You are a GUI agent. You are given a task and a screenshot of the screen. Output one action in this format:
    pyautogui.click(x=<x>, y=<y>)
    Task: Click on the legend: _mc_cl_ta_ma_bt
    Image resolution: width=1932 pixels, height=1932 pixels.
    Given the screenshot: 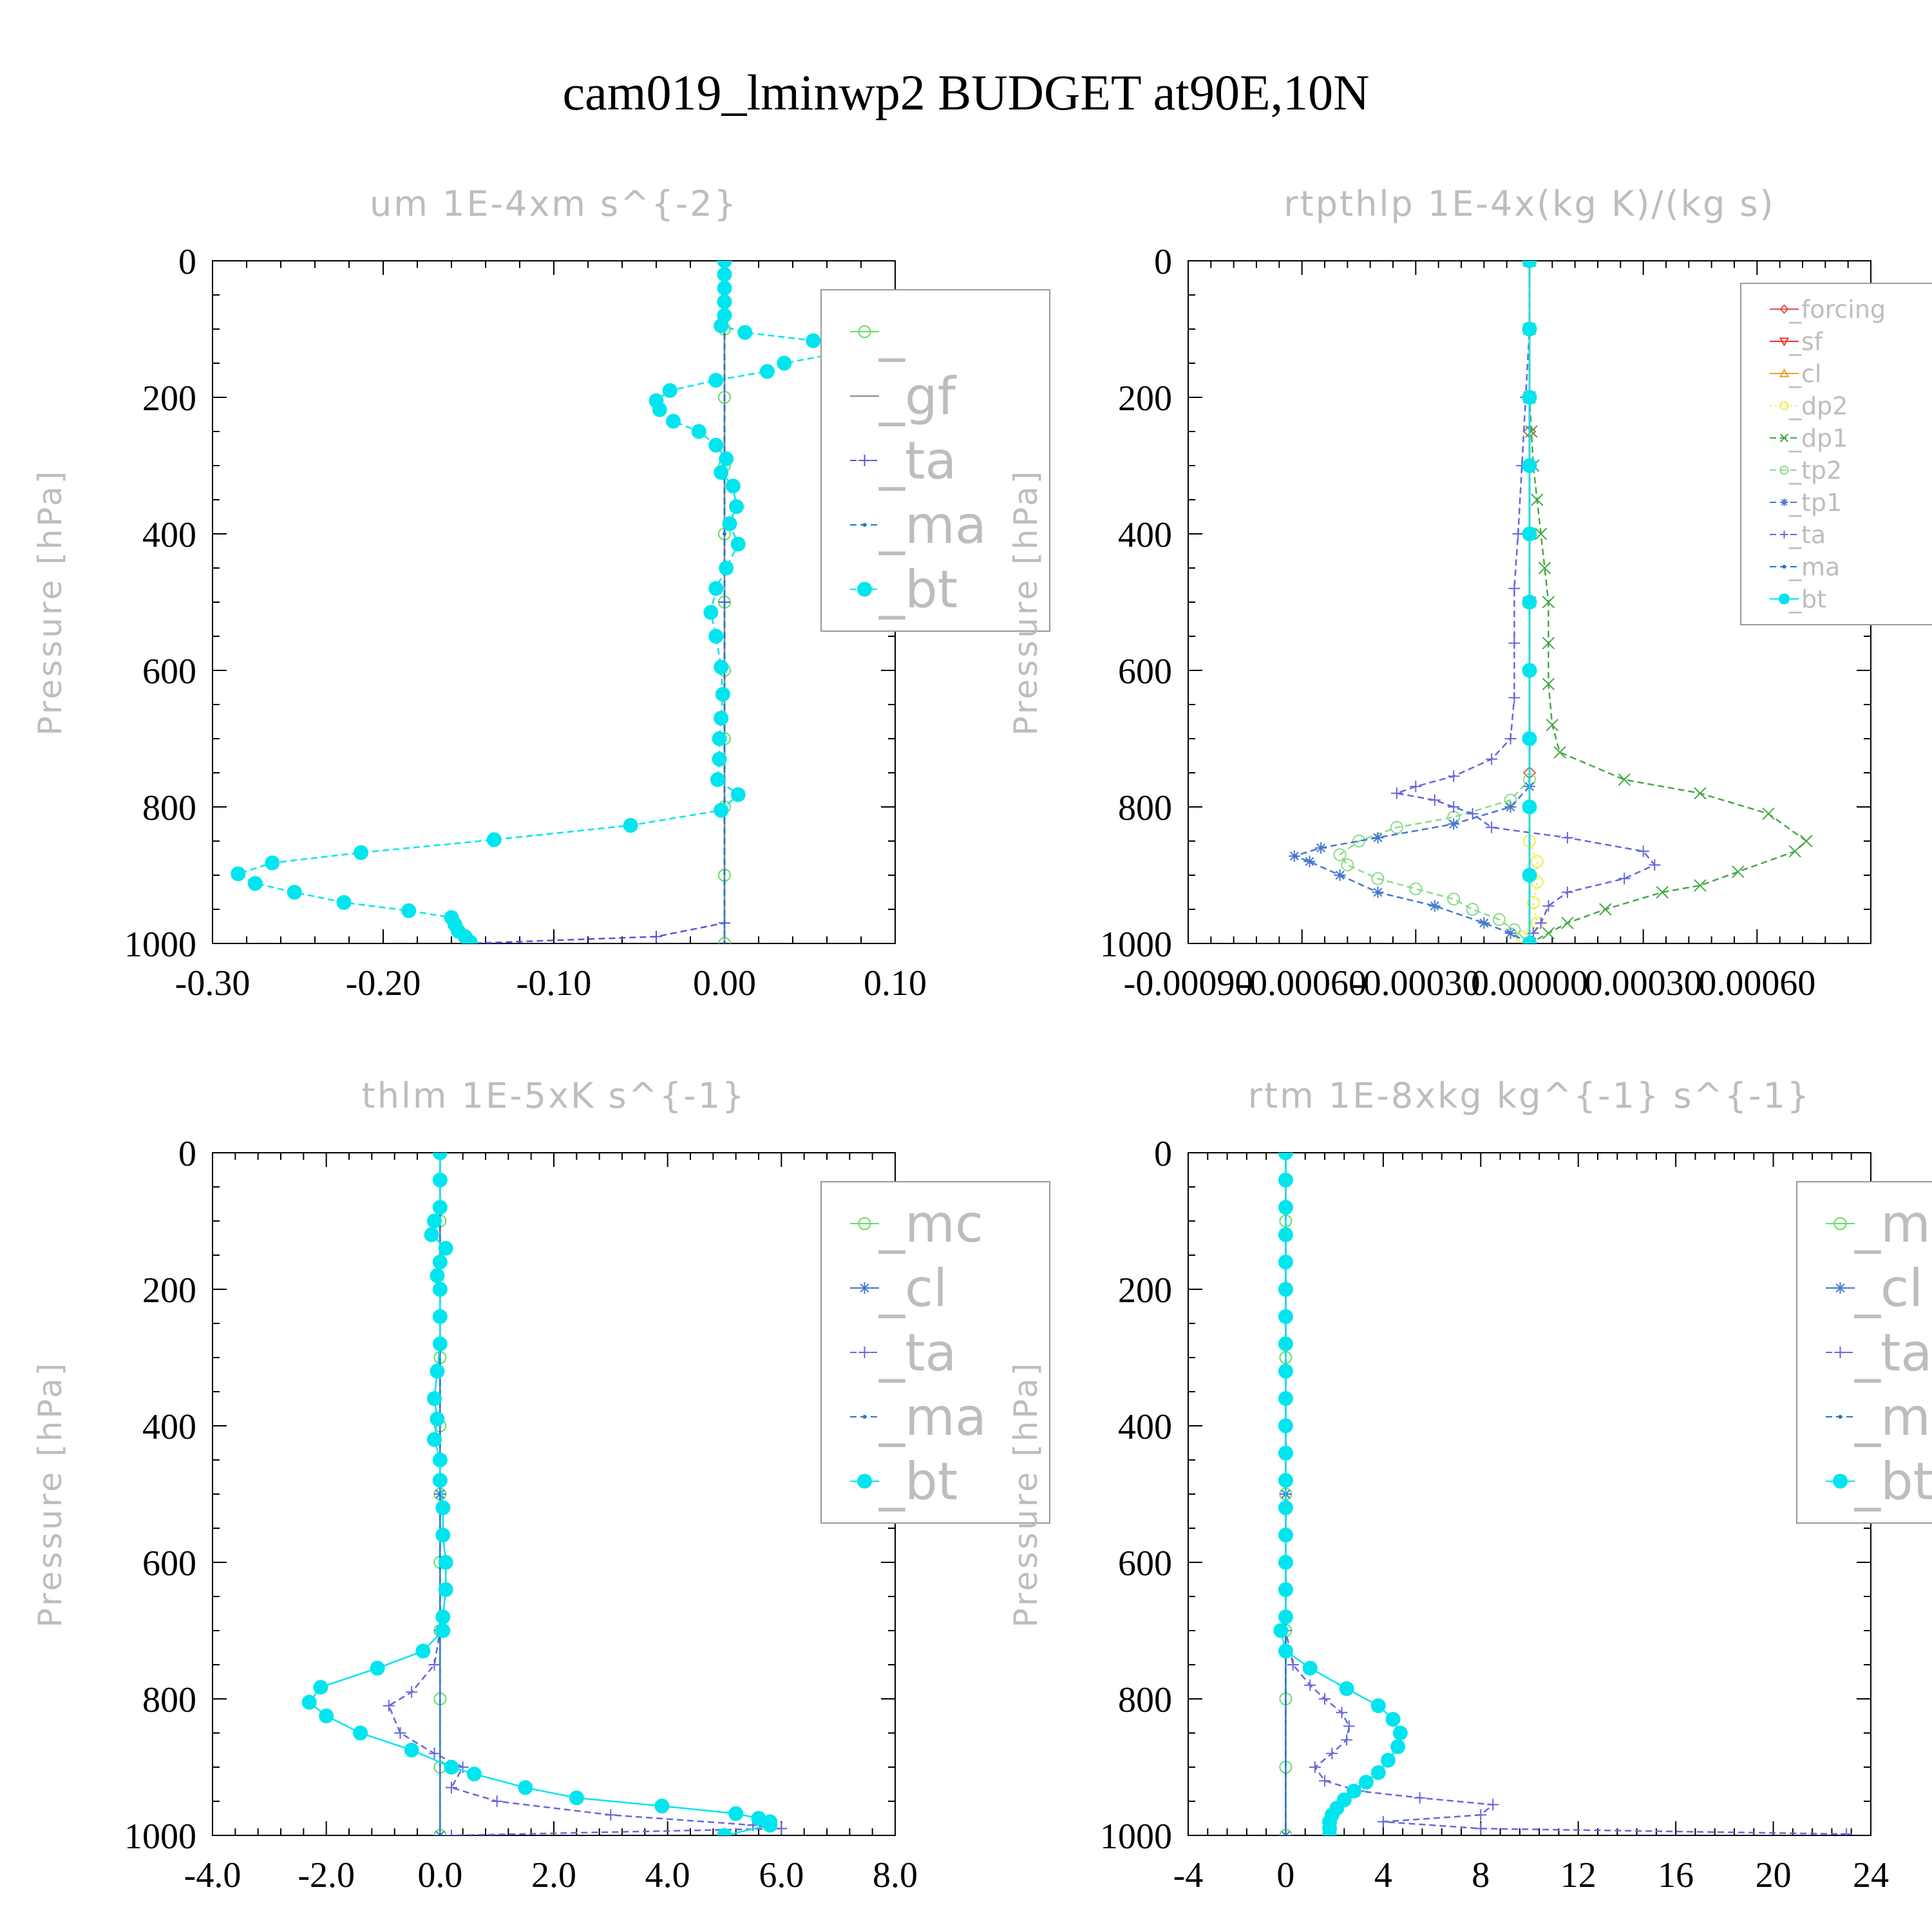 What is the action you would take?
    pyautogui.click(x=935, y=1352)
    